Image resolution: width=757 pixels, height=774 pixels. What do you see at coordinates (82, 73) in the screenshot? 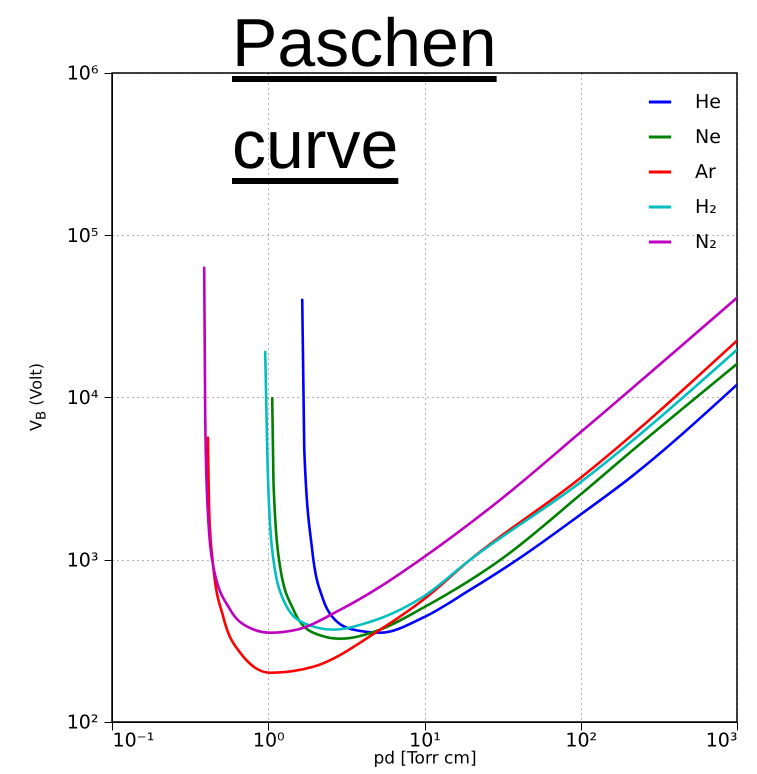
I see `y-tick-label: 10⁶` at bounding box center [82, 73].